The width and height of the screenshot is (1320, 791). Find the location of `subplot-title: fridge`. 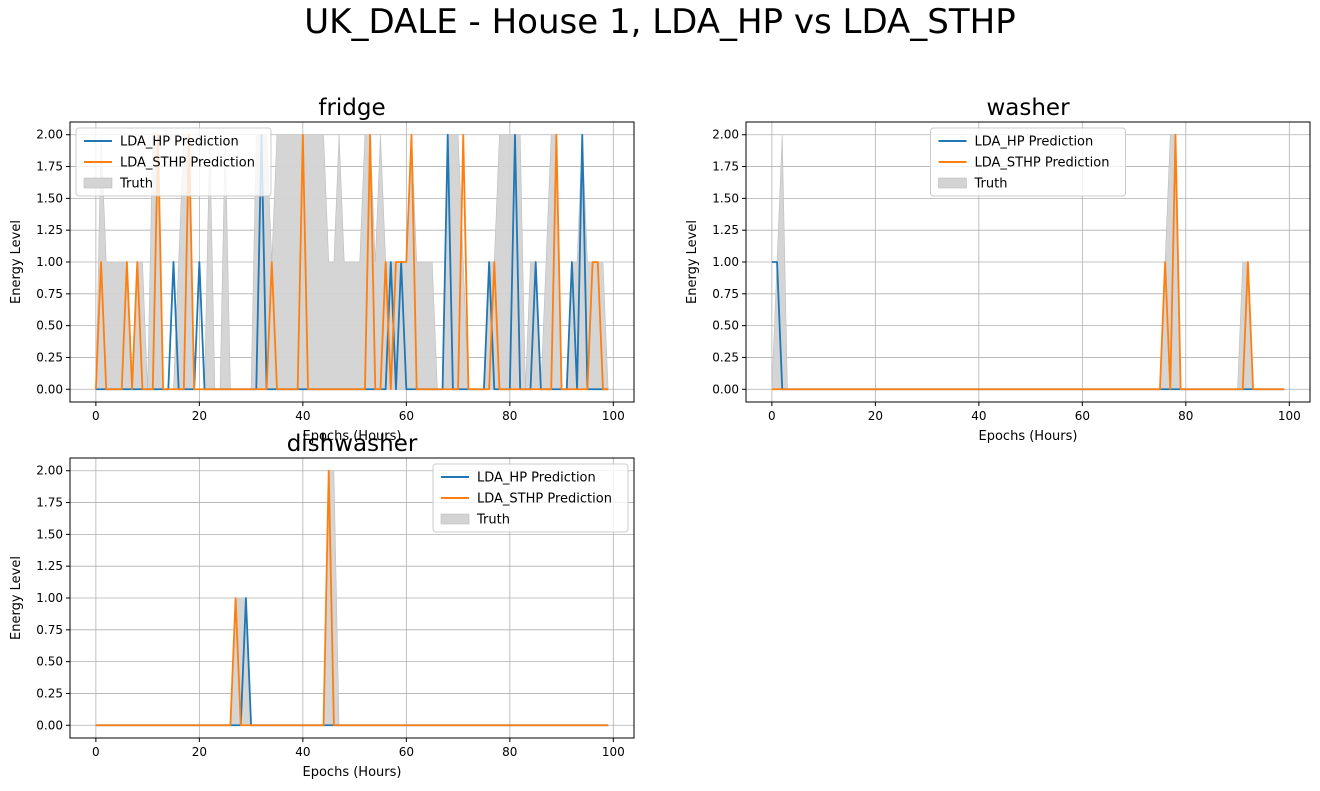

subplot-title: fridge is located at coordinates (351, 108).